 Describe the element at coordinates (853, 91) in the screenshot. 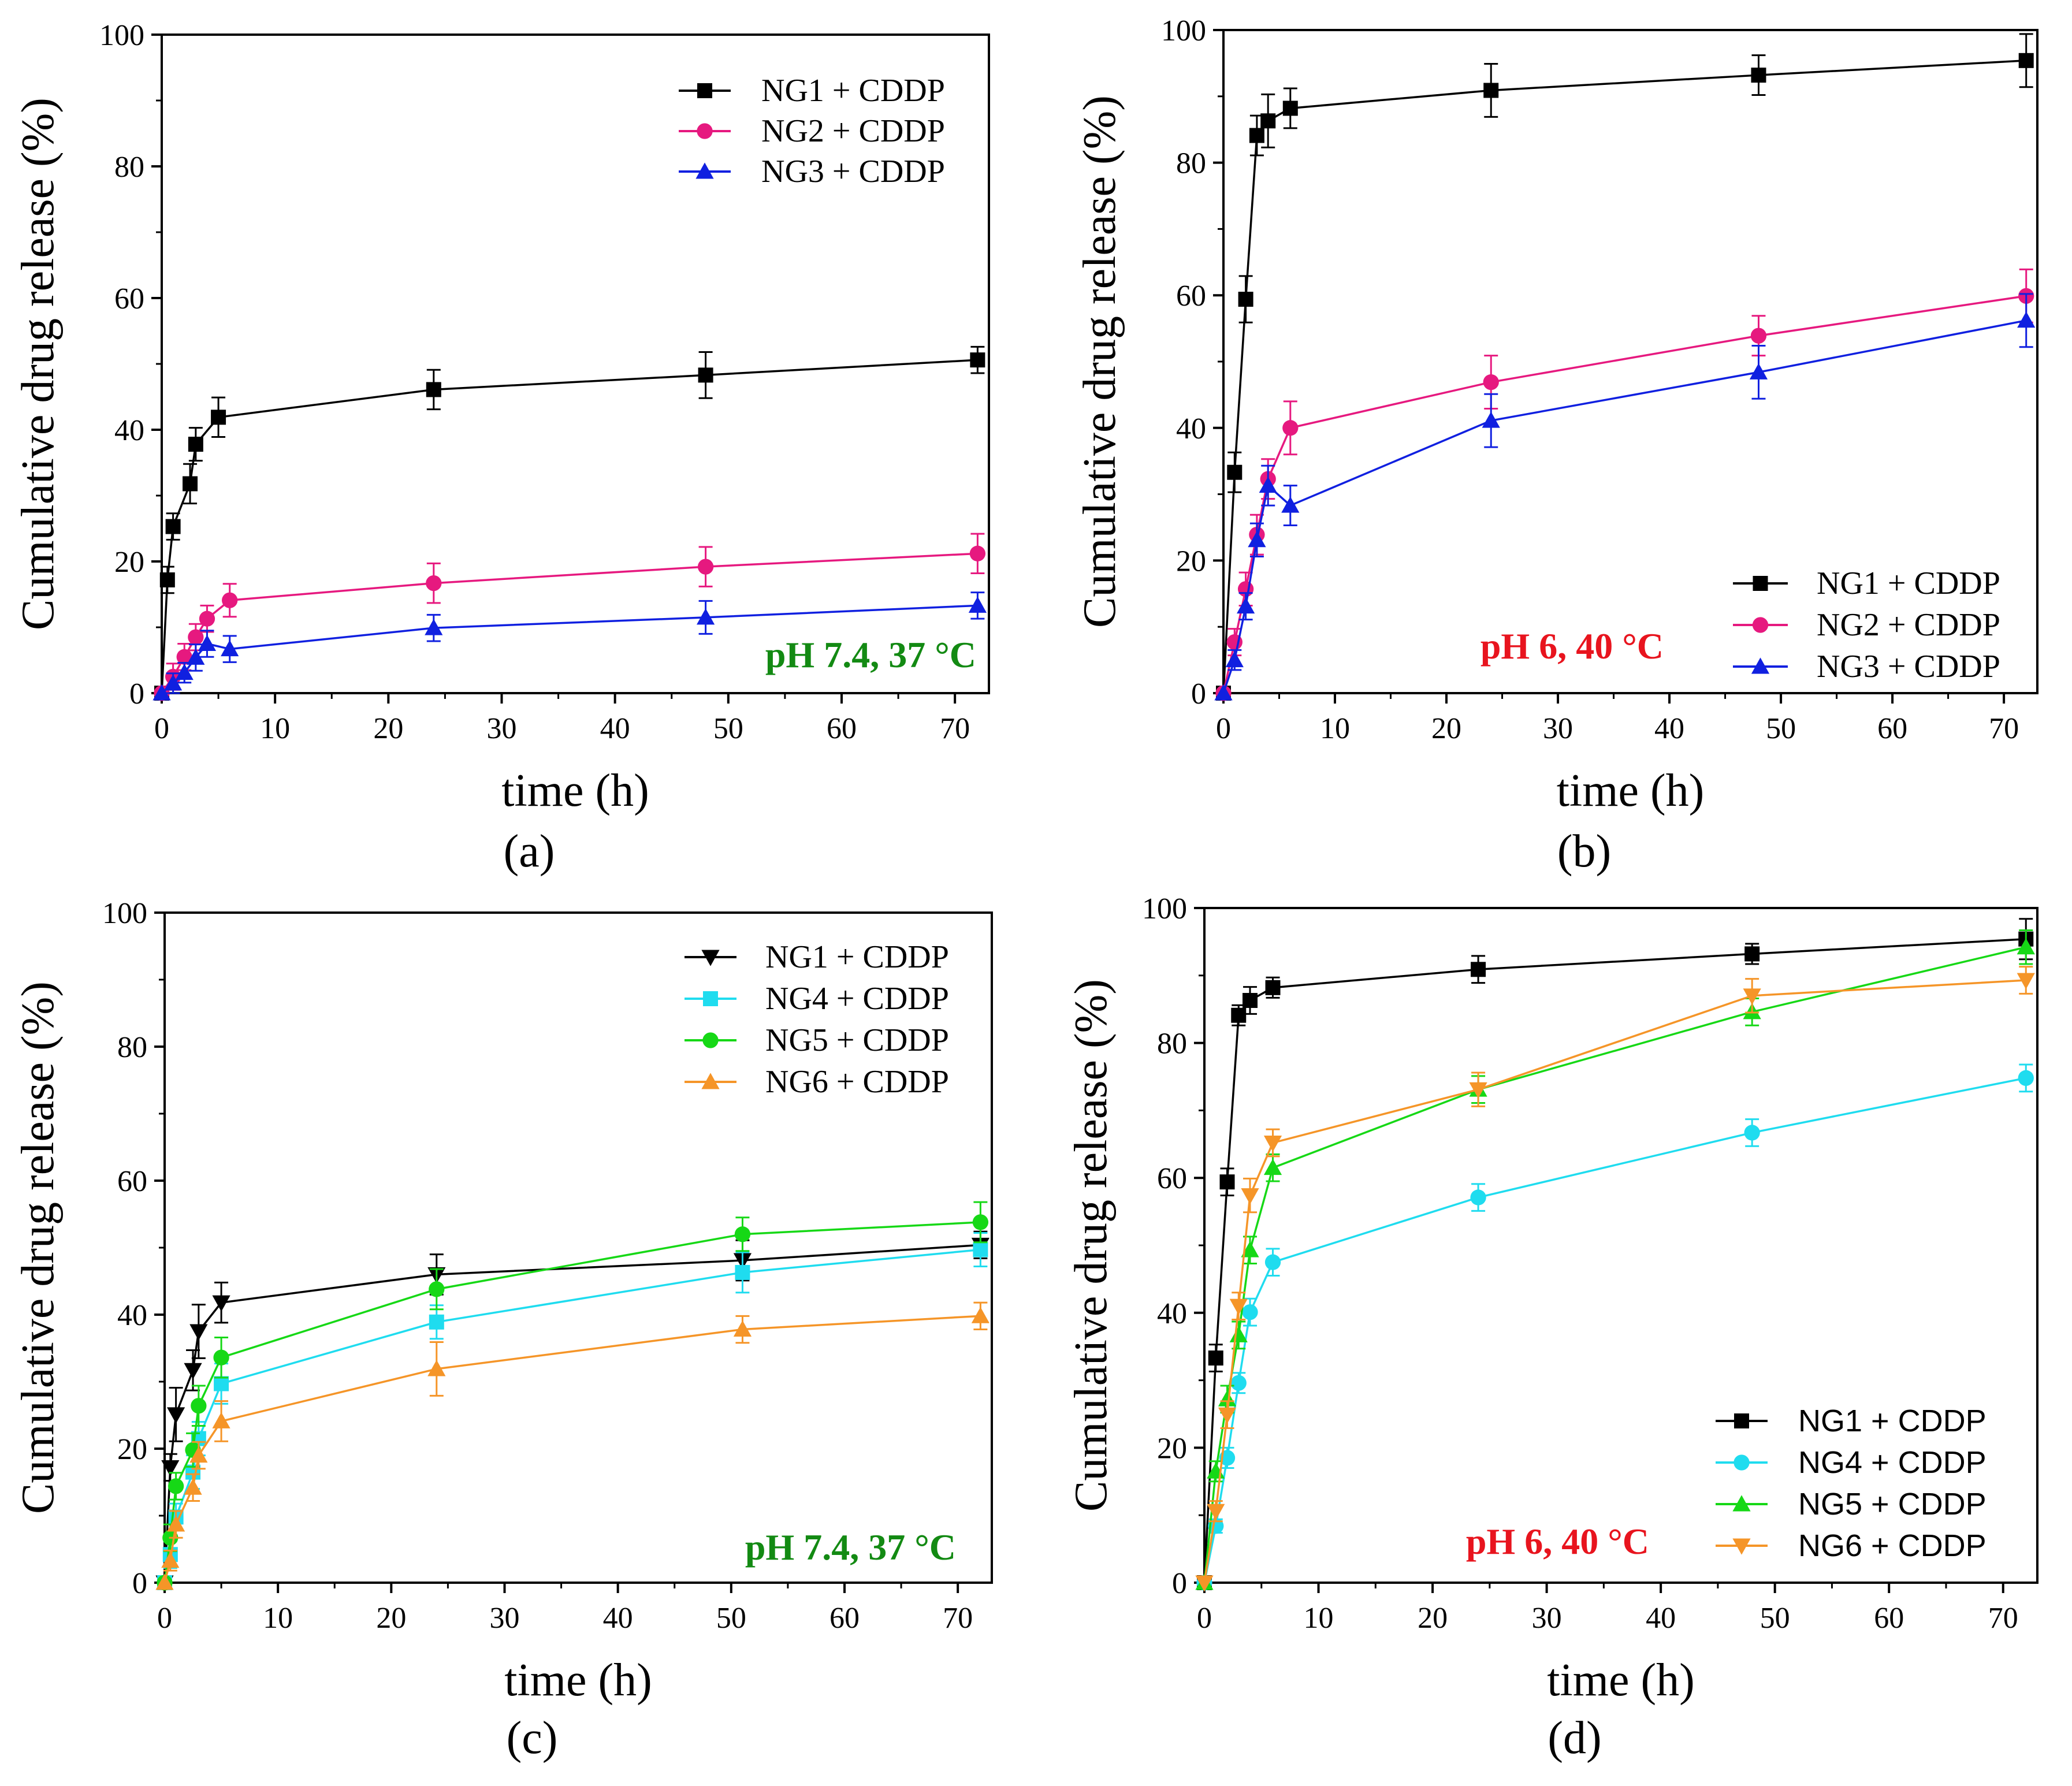

I see `legend-label: NG1 + CDDP` at that location.